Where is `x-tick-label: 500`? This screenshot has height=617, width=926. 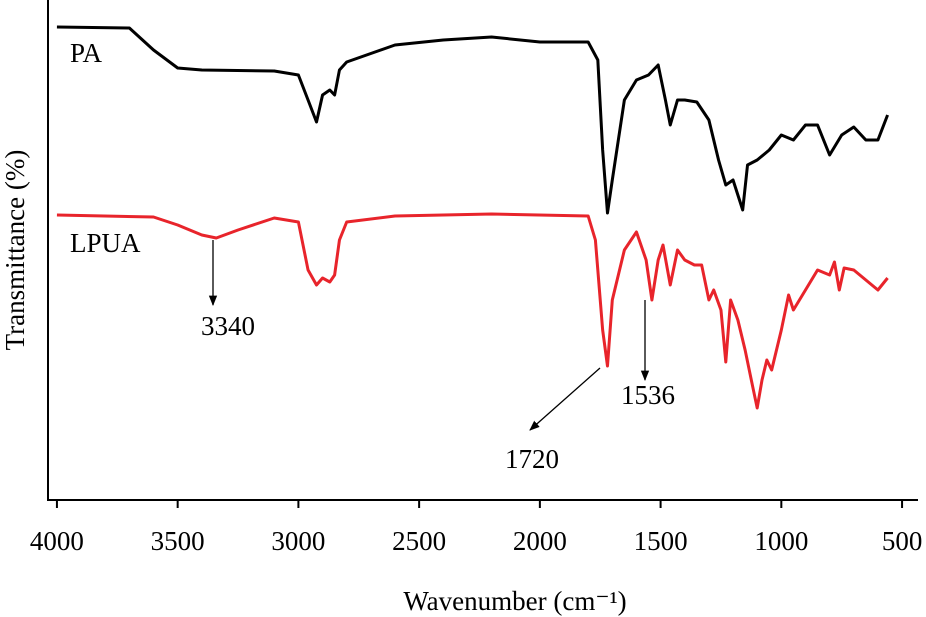 x-tick-label: 500 is located at coordinates (902, 541).